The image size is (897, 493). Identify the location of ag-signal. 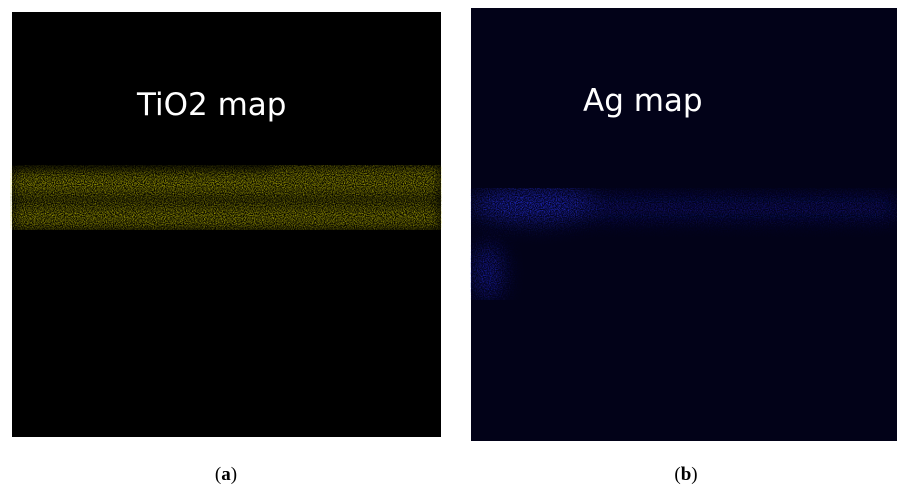
(683, 244).